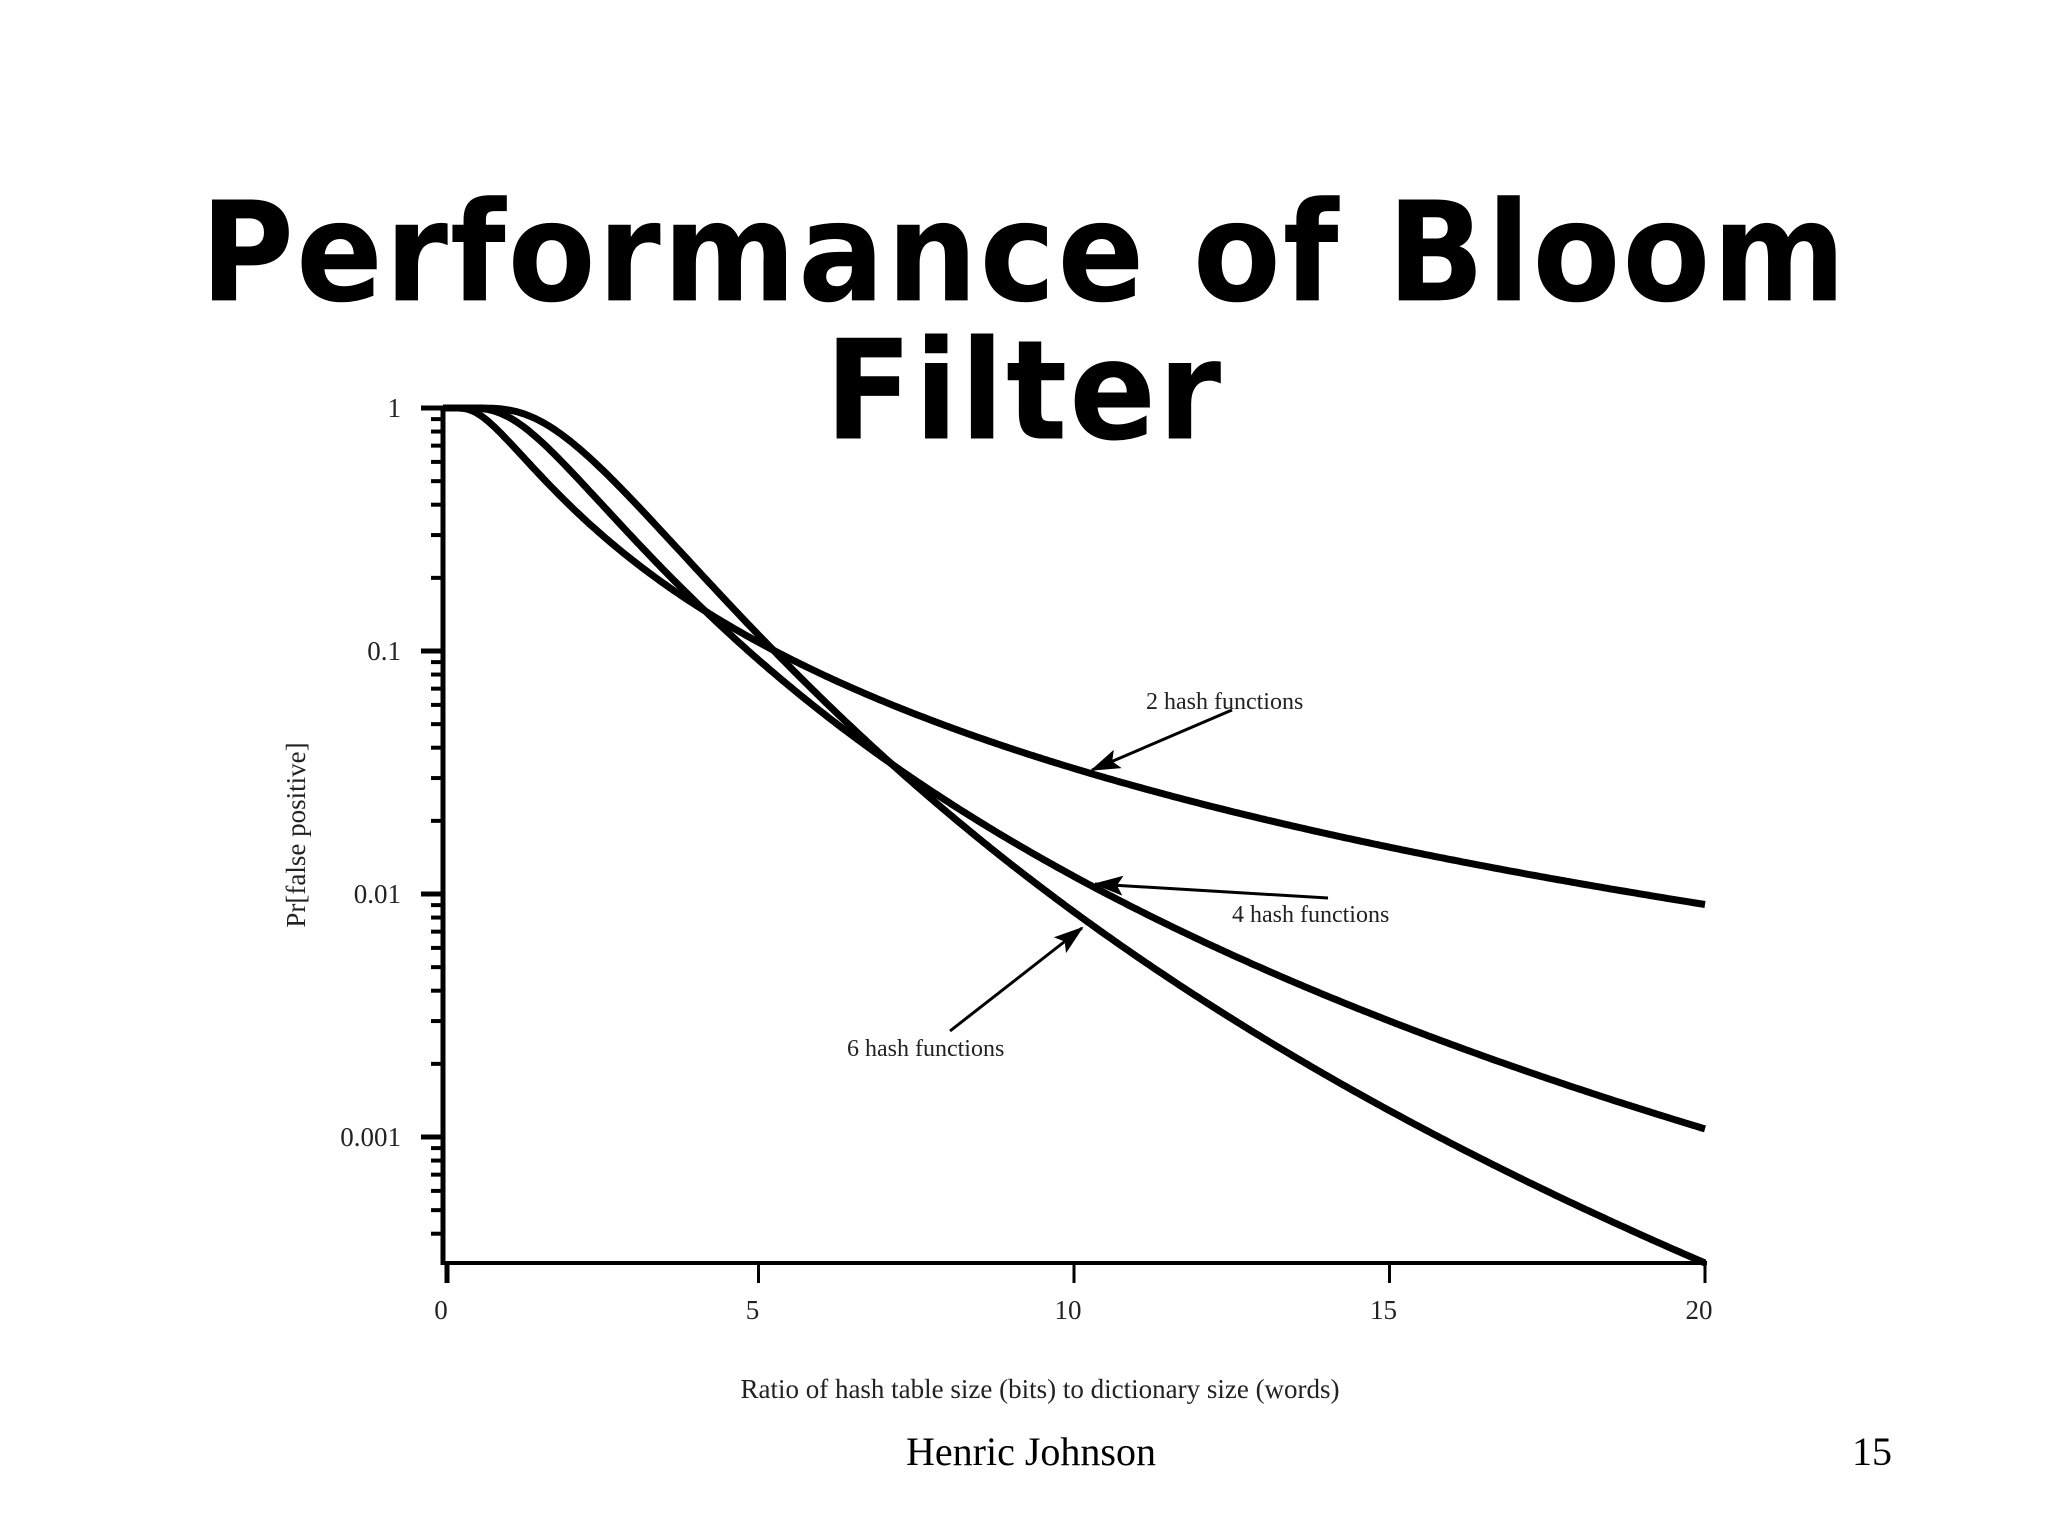 Image resolution: width=2048 pixels, height=1536 pixels. I want to click on y-tick-label: 0.01, so click(377, 894).